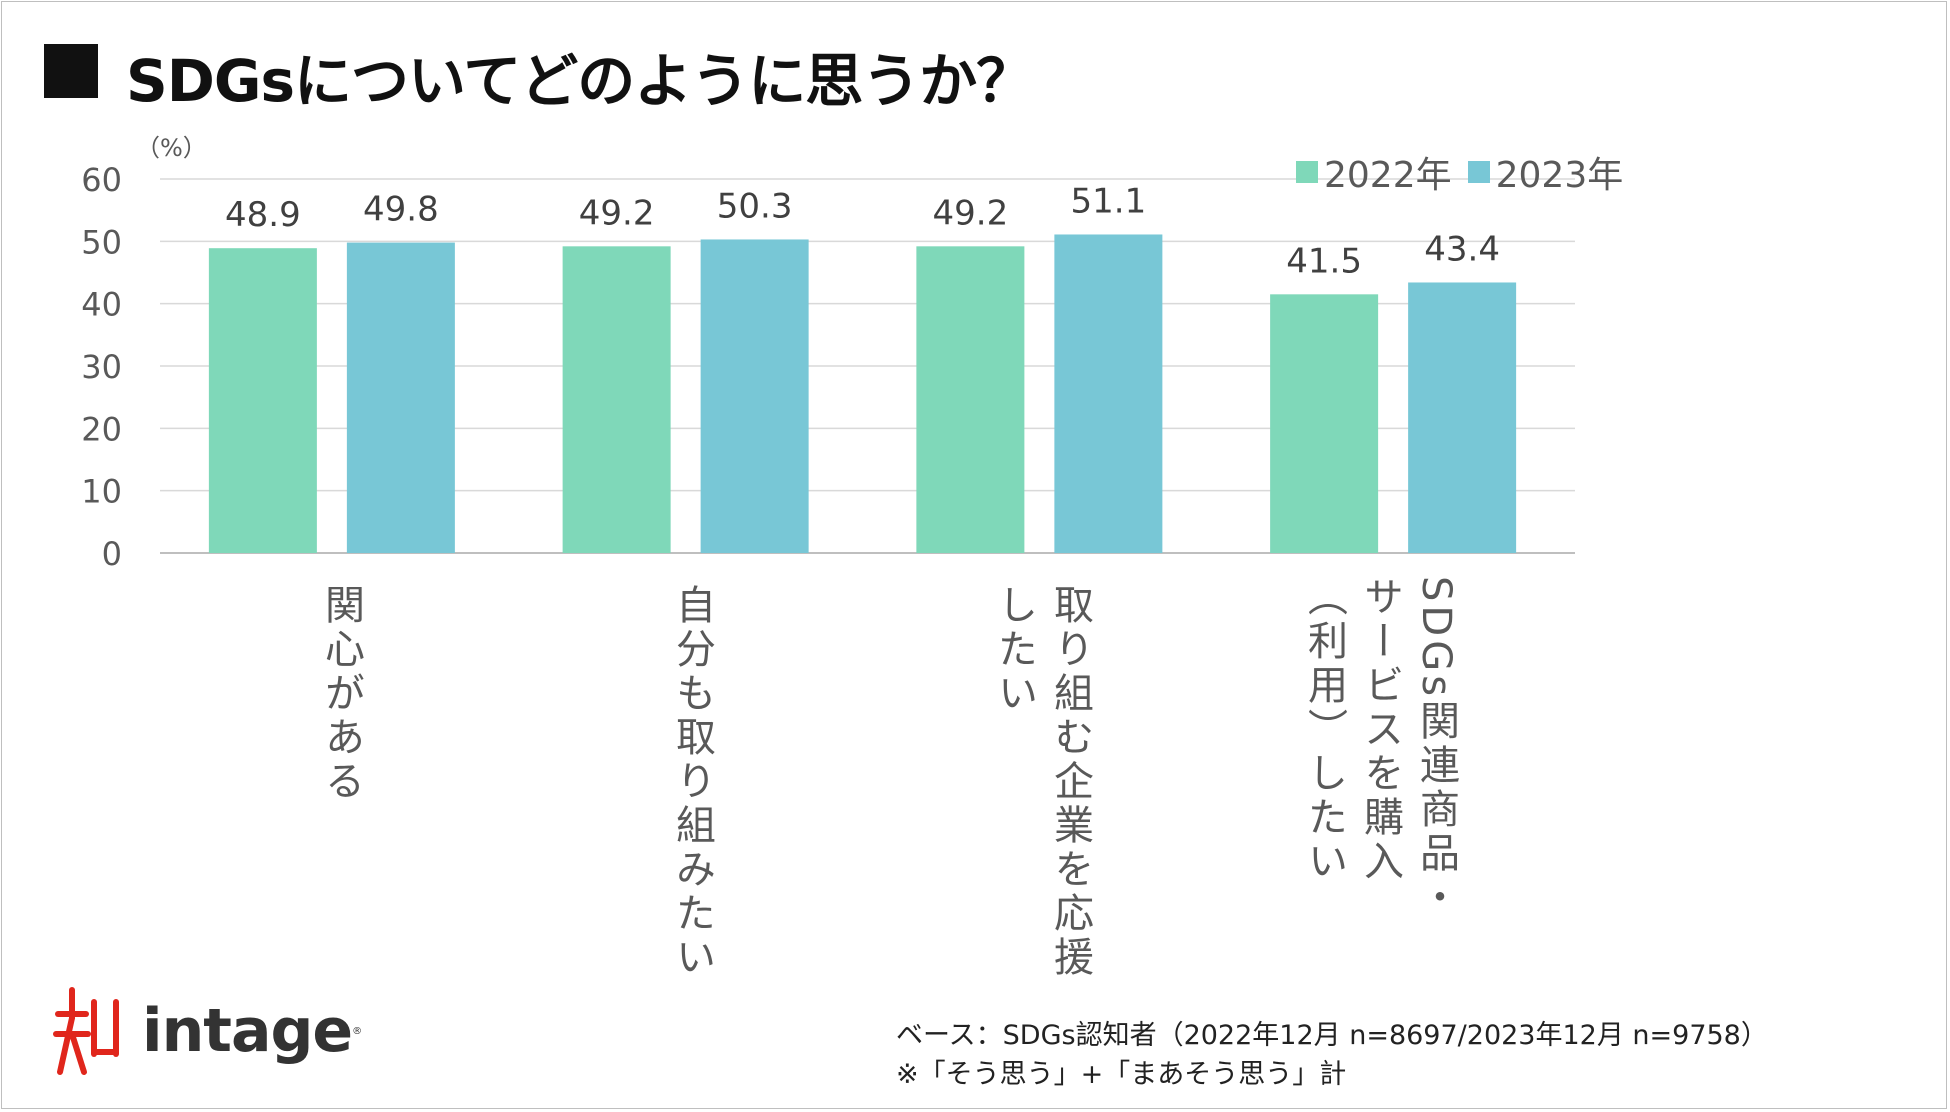  I want to click on category-label-participate: 自分も取り組みたい, so click(692, 782).